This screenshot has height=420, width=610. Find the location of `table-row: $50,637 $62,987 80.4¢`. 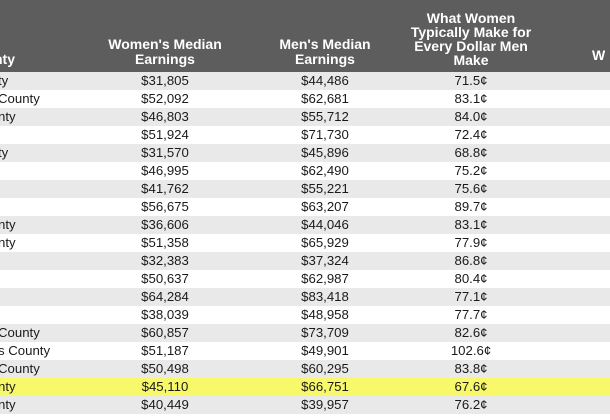

table-row: $50,637 $62,987 80.4¢ is located at coordinates (305, 279).